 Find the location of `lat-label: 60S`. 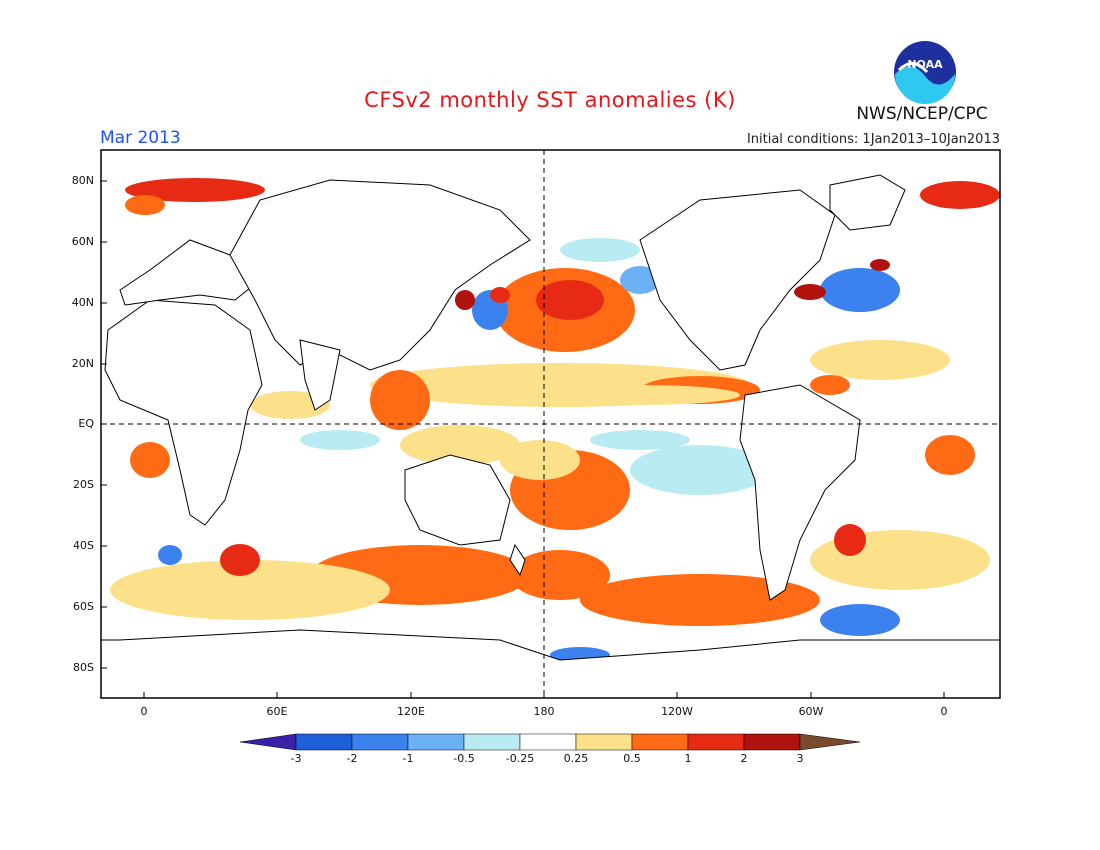

lat-label: 60S is located at coordinates (83, 606).